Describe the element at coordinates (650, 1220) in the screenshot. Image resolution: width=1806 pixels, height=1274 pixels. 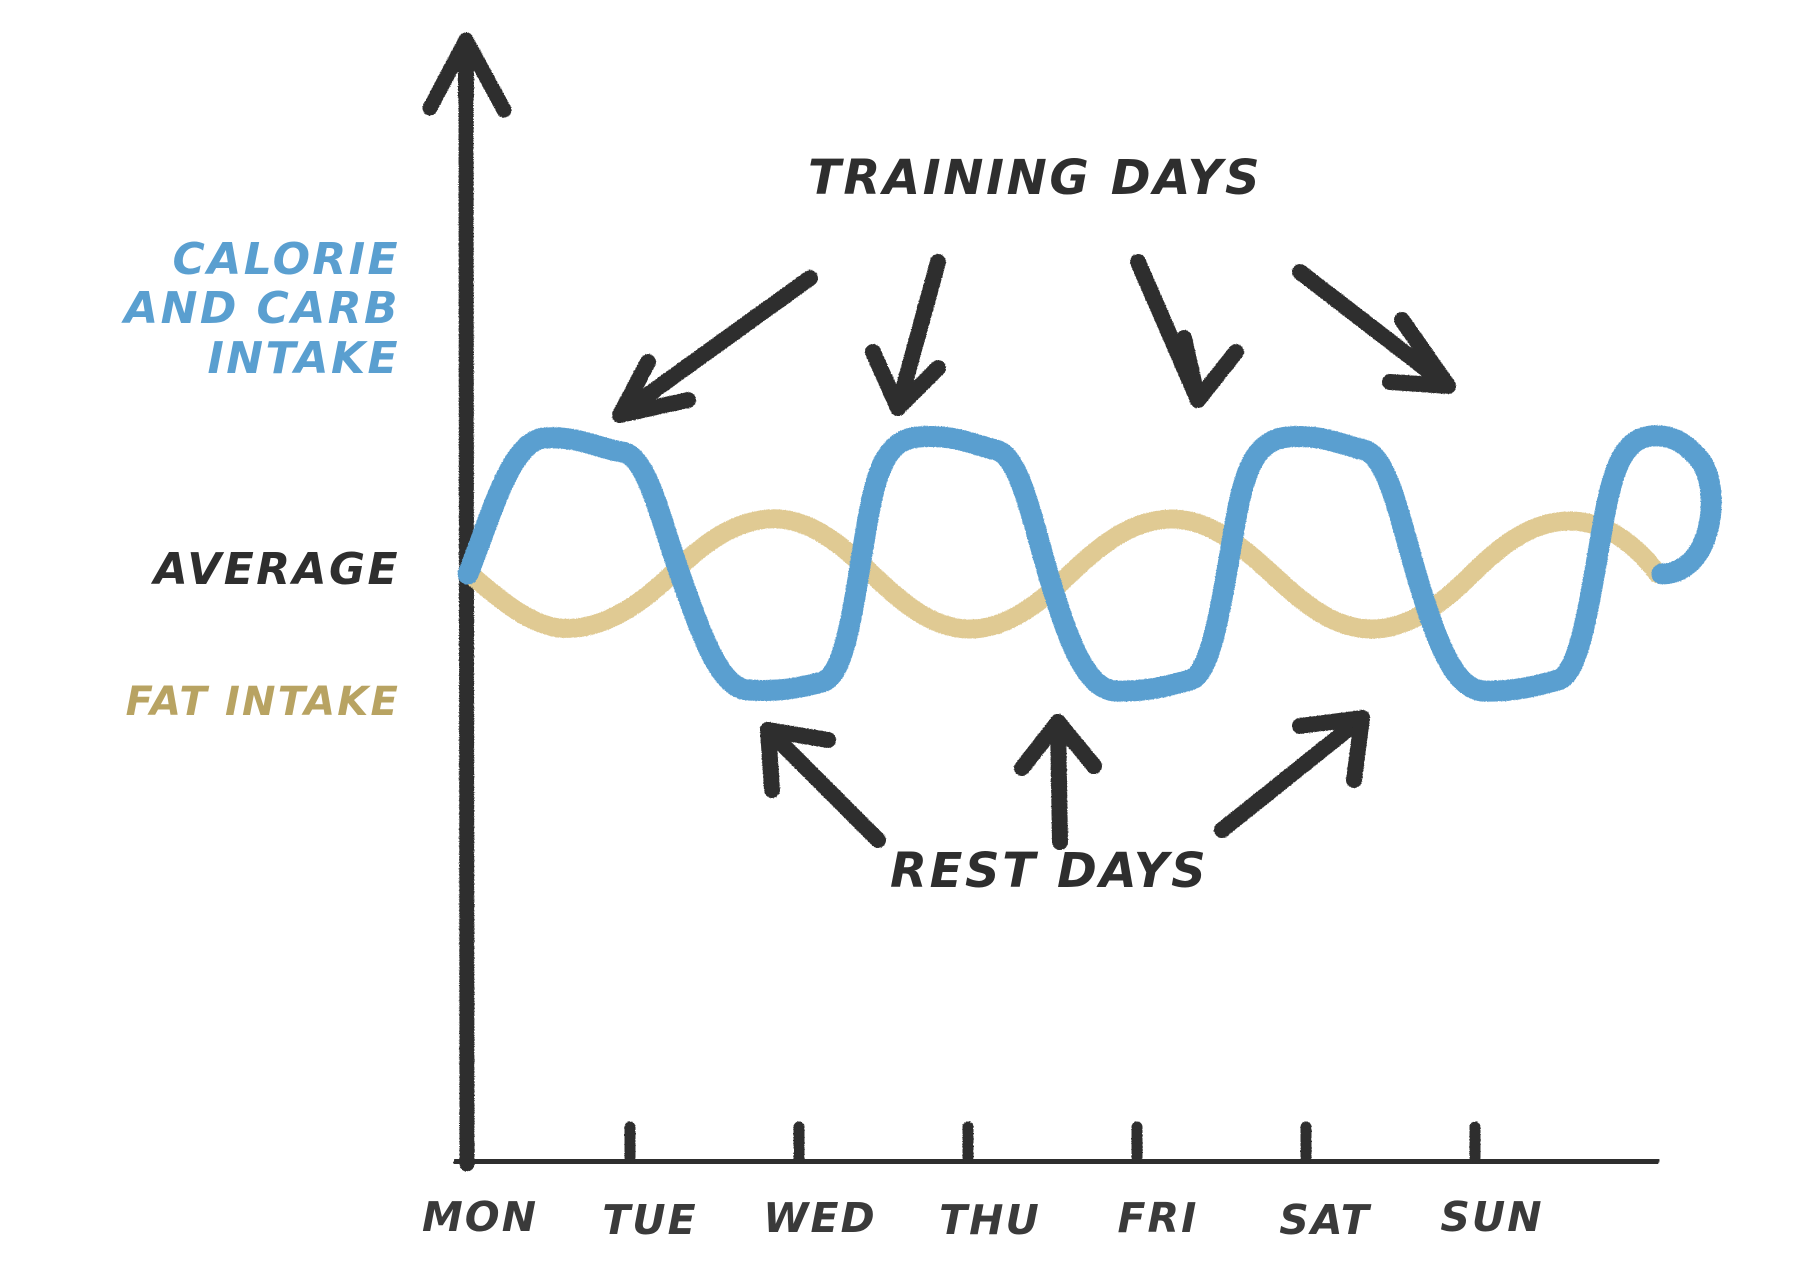
I see `x-tick-label-tue: TUE` at that location.